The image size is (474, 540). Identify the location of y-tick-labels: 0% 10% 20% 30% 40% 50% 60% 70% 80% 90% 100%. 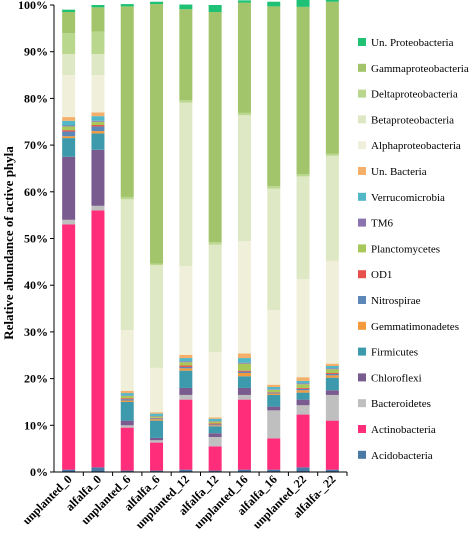
(36, 239).